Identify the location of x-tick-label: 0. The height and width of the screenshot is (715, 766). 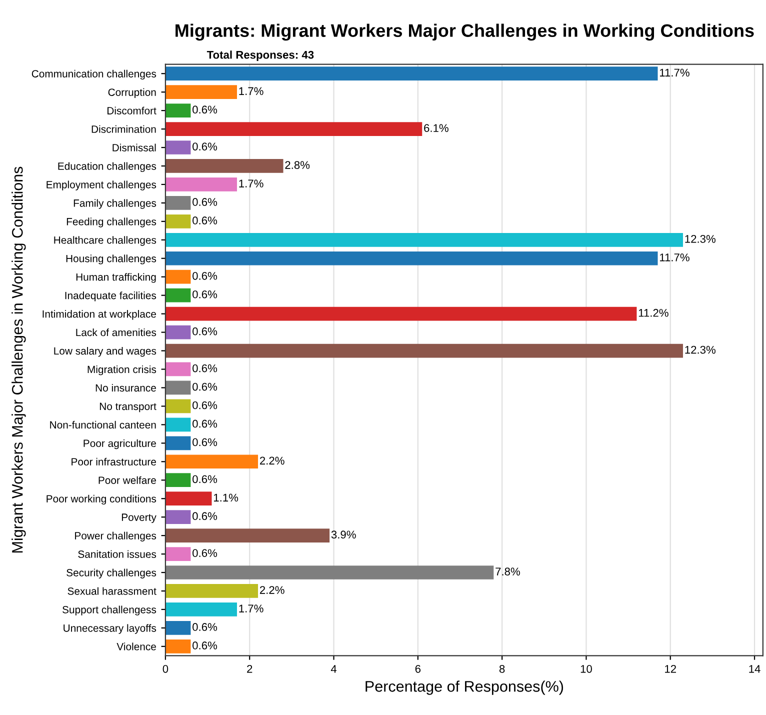
(165, 668).